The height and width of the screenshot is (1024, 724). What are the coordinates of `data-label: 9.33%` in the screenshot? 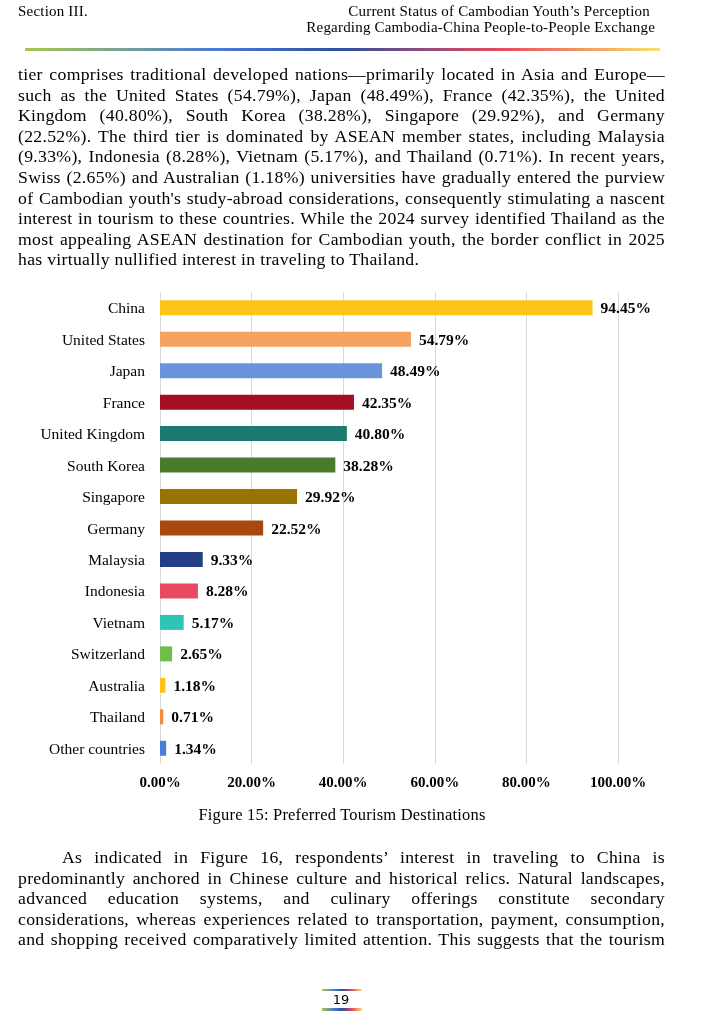 It's located at (232, 559).